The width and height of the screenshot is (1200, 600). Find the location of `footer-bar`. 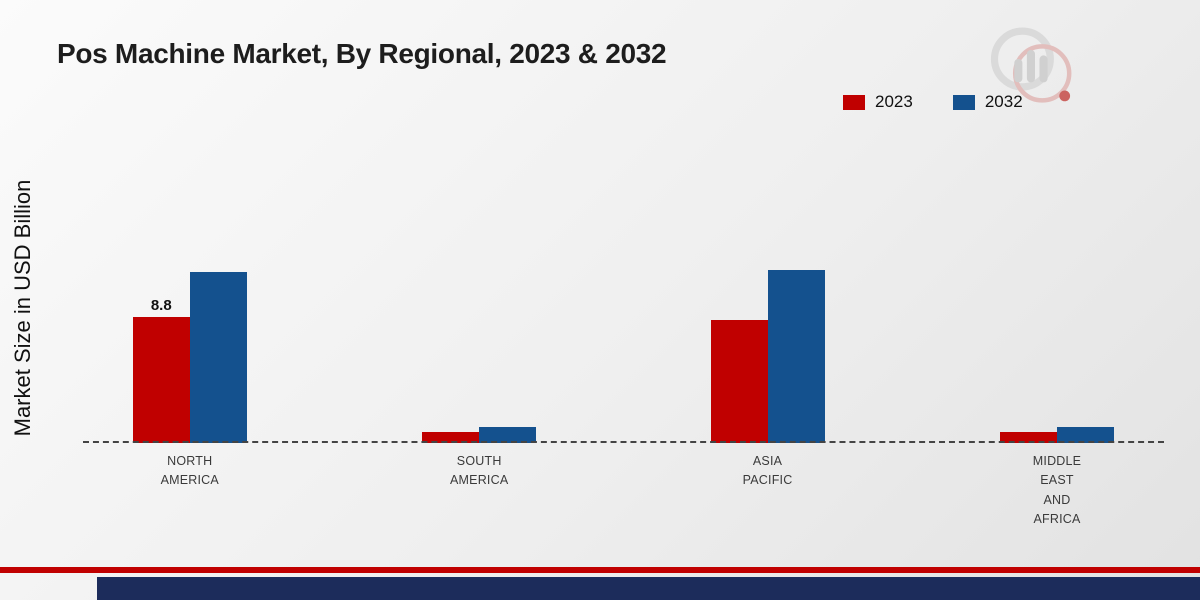

footer-bar is located at coordinates (648, 588).